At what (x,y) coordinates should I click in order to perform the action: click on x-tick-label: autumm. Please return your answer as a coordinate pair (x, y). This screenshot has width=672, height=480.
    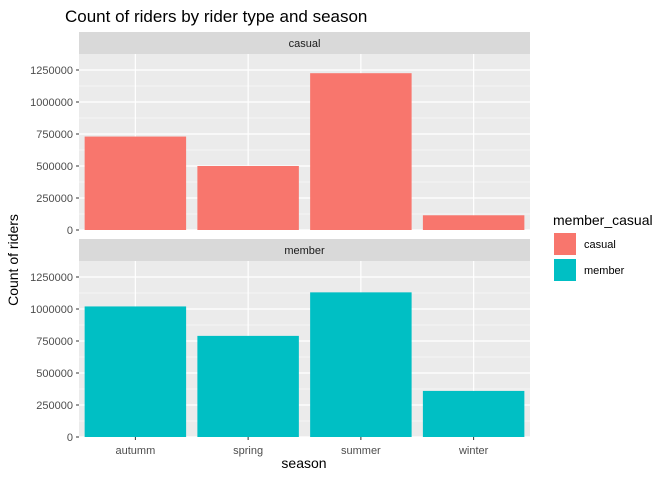
    Looking at the image, I should click on (136, 451).